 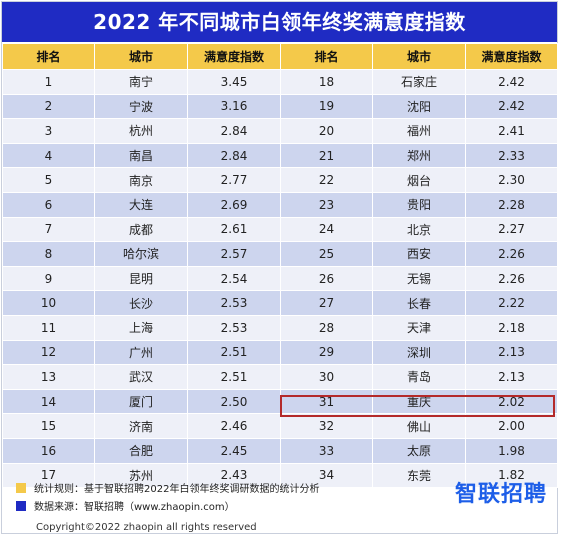 What do you see at coordinates (48, 303) in the screenshot?
I see `rank-cell: 10` at bounding box center [48, 303].